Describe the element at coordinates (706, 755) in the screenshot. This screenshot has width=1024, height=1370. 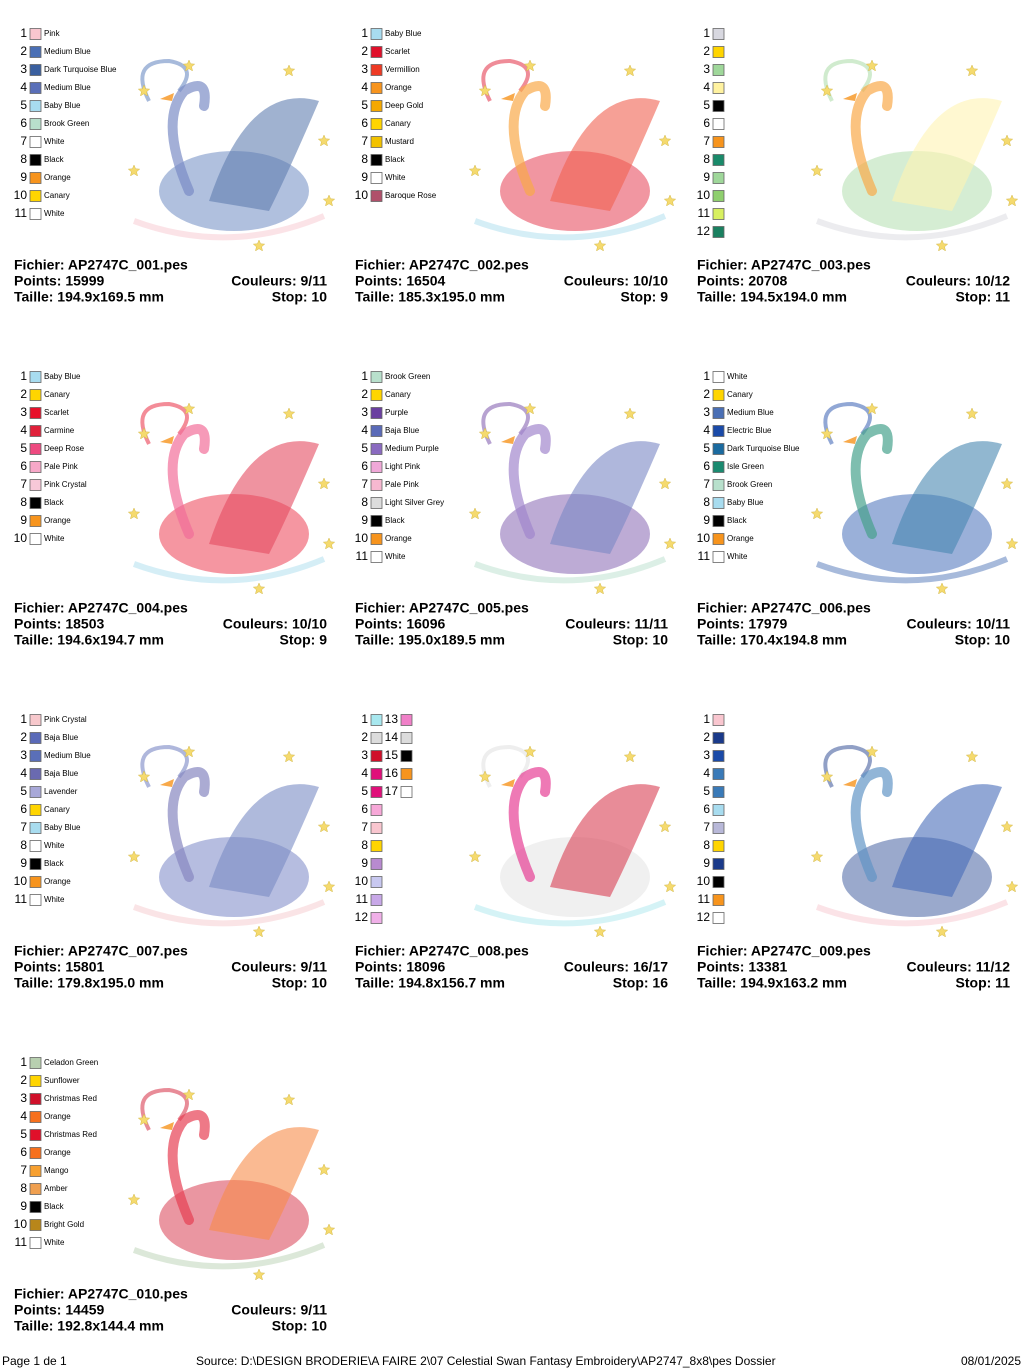
I see `color-number: 3` at that location.